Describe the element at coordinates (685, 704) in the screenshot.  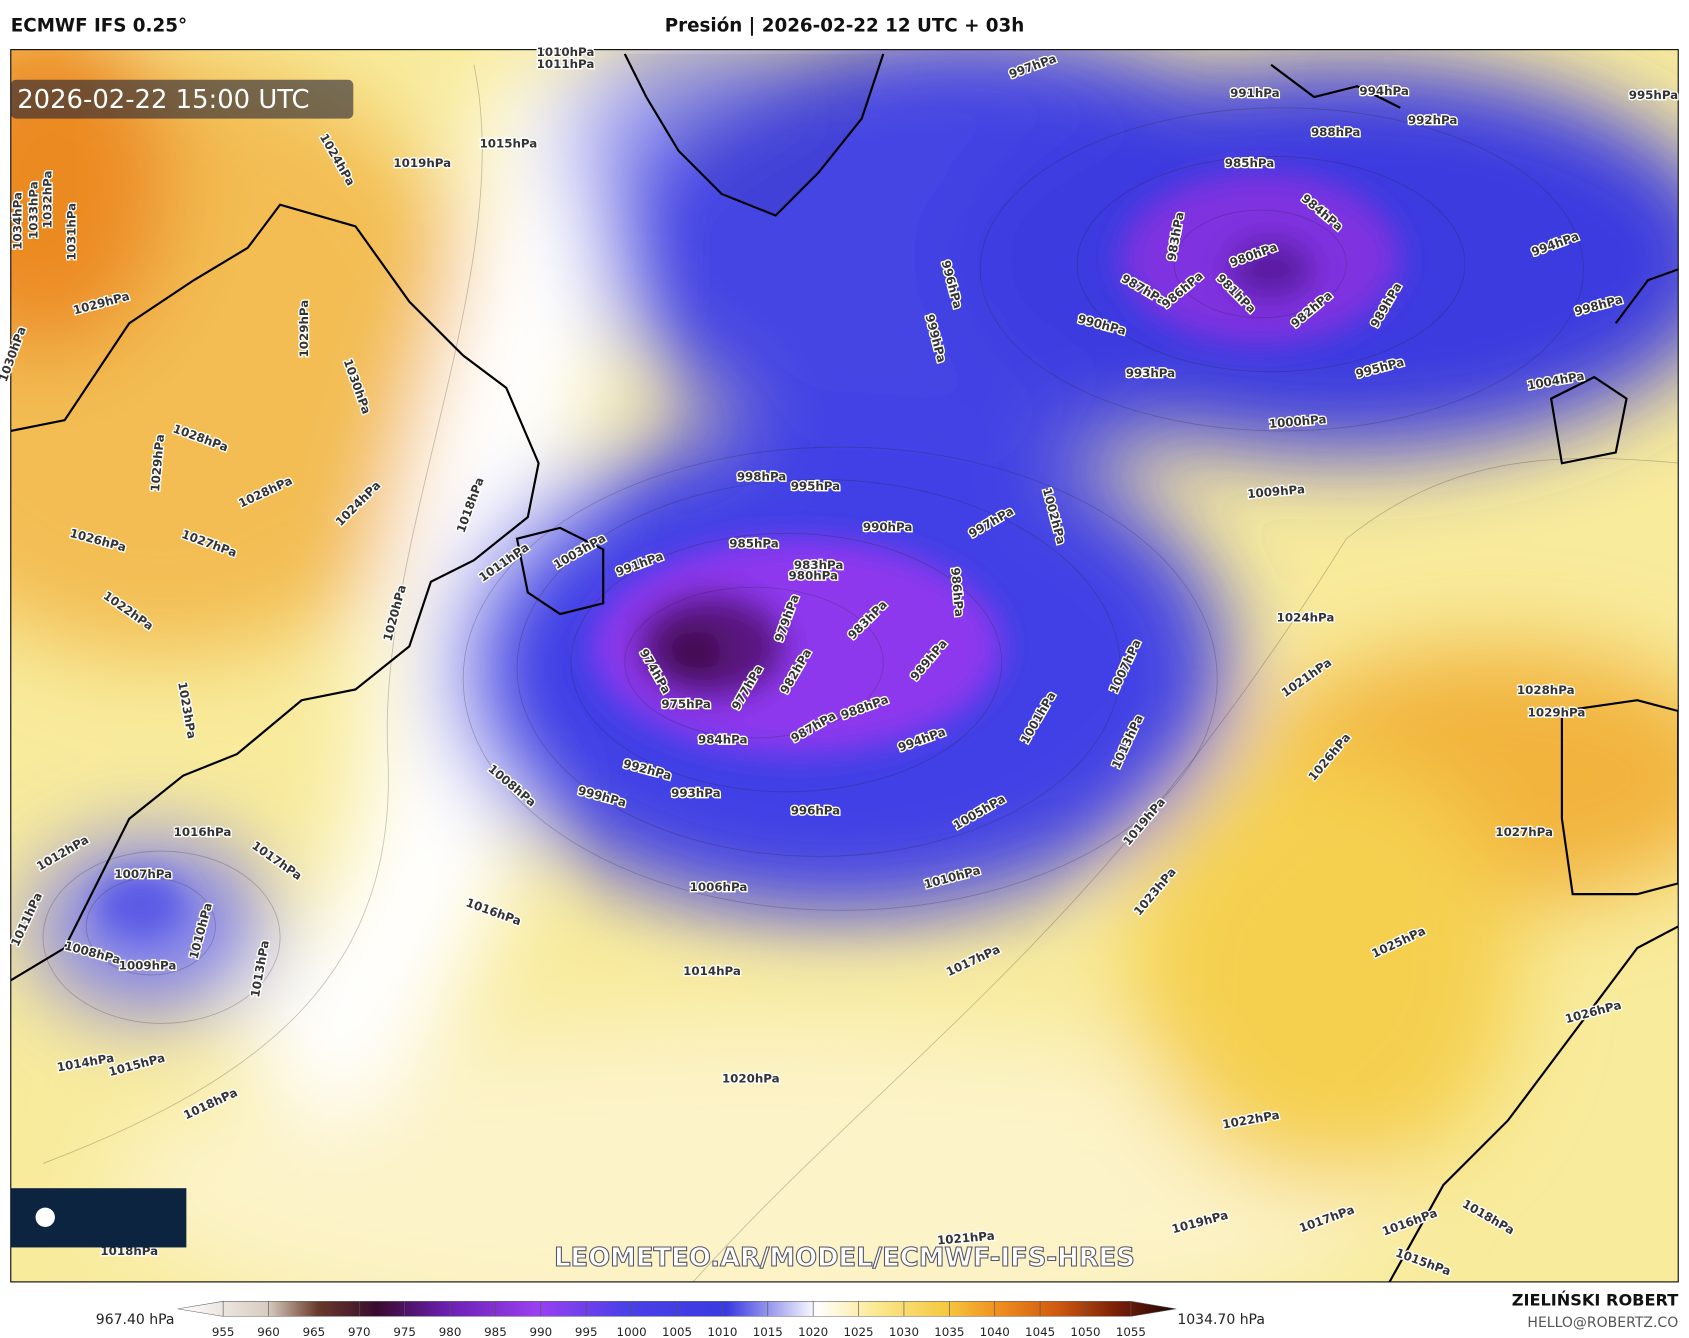
I see `isobar-label: 975hPa` at that location.